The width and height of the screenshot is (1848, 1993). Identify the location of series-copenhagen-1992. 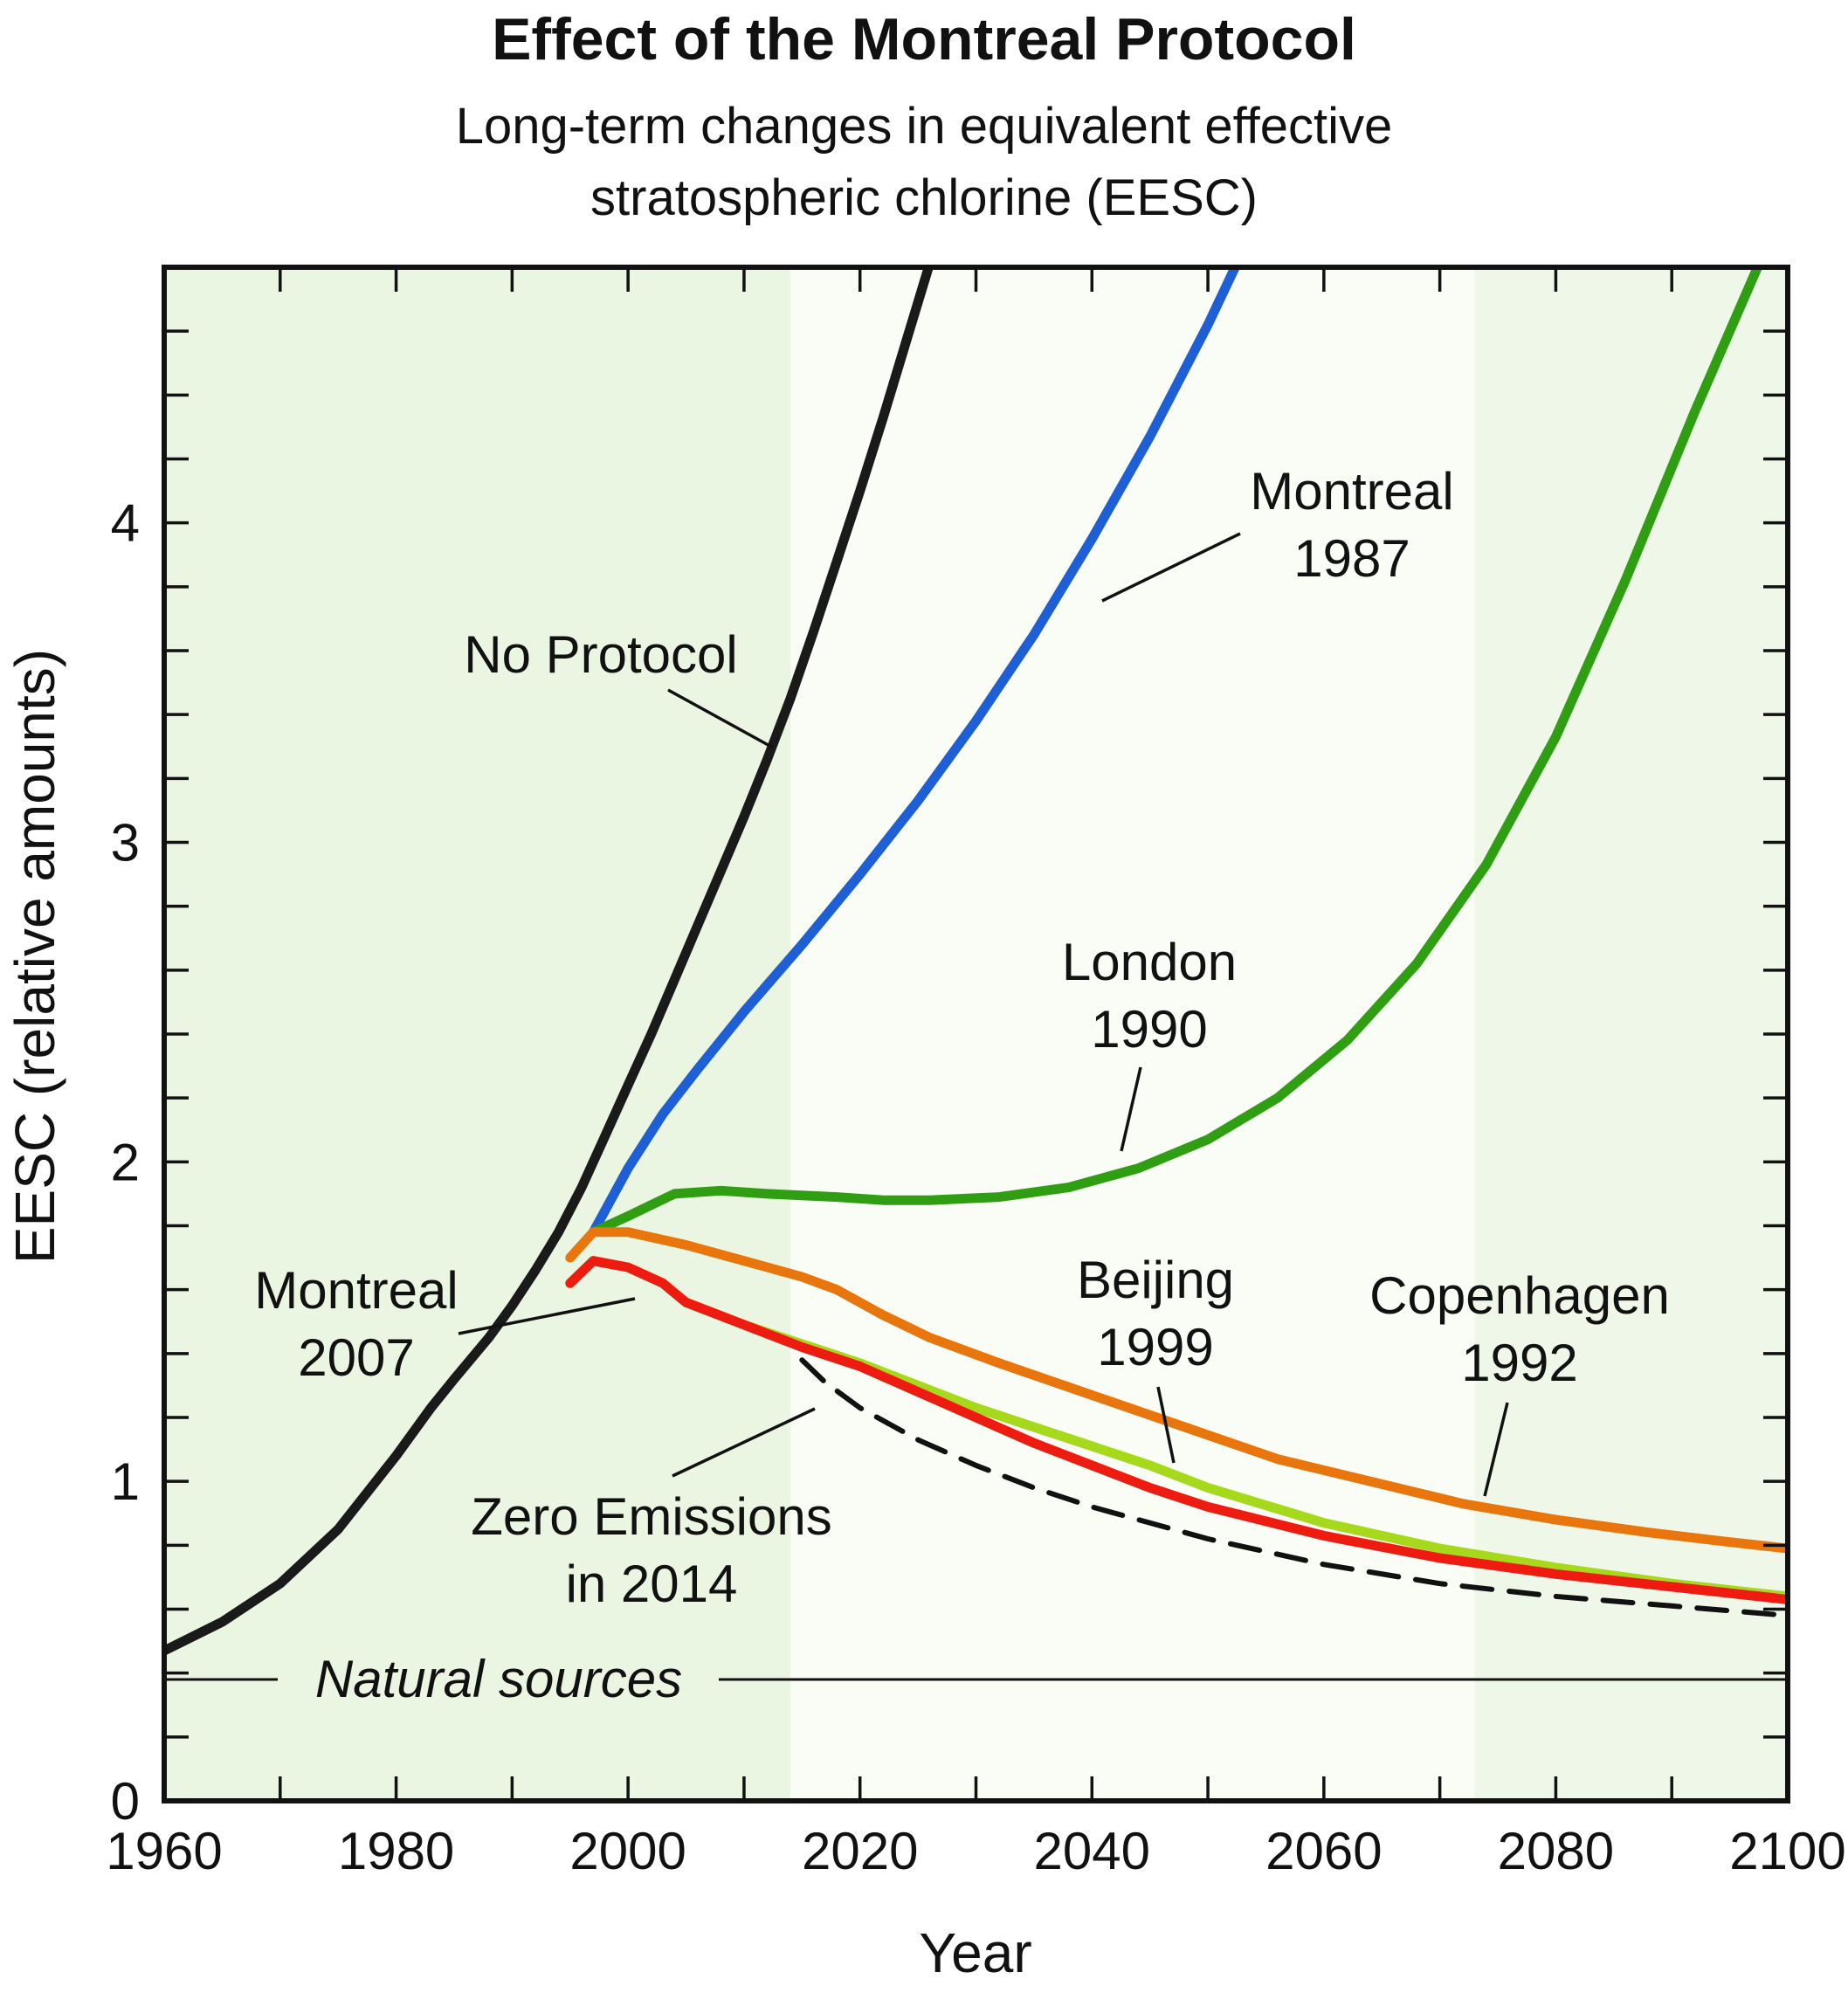
(1176, 1390).